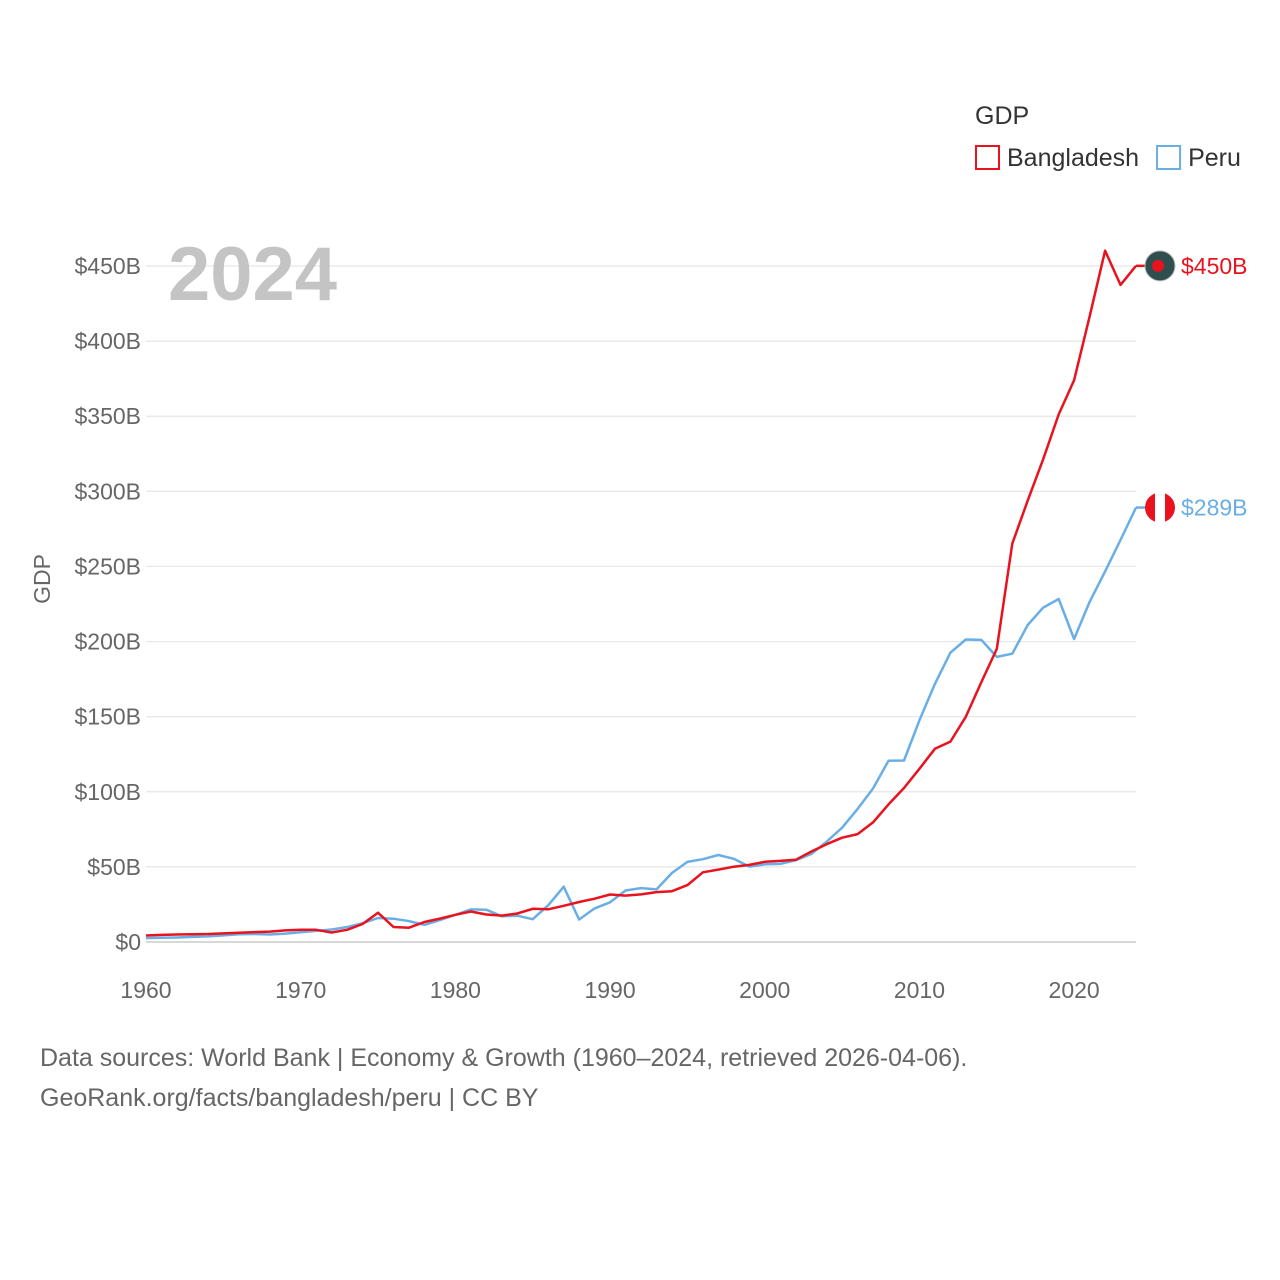 The height and width of the screenshot is (1280, 1280). Describe the element at coordinates (107, 717) in the screenshot. I see `y-tick-label: $150B` at that location.